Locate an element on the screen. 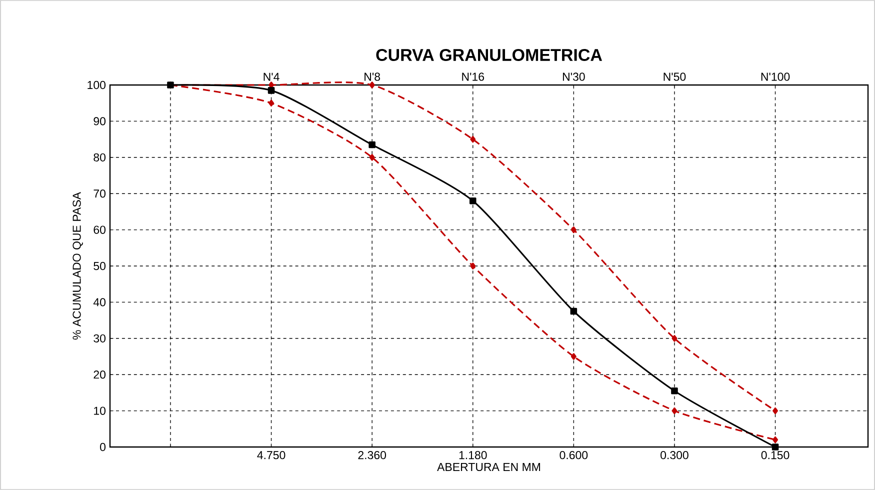 The image size is (875, 490). y-tick-label: 20 is located at coordinates (100, 374).